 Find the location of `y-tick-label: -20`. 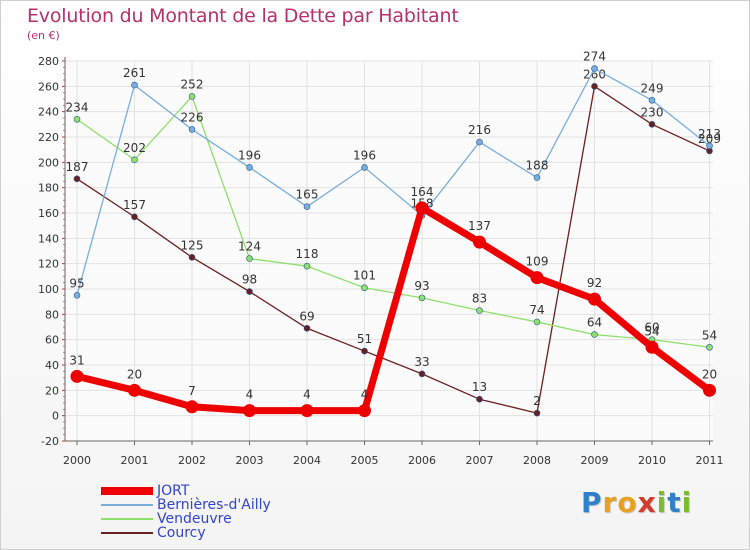

y-tick-label: -20 is located at coordinates (50, 441).